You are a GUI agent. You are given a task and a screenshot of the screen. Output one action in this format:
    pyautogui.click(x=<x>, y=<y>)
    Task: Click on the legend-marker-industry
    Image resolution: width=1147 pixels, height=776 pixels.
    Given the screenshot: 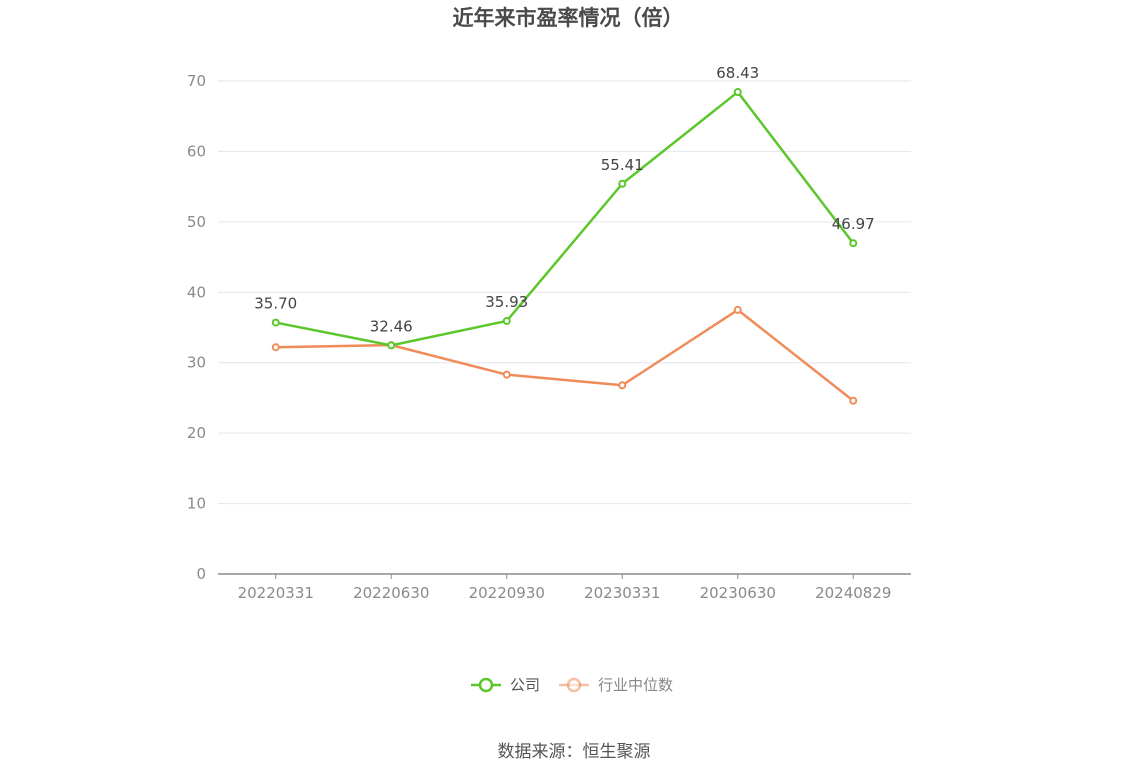 What is the action you would take?
    pyautogui.click(x=574, y=685)
    